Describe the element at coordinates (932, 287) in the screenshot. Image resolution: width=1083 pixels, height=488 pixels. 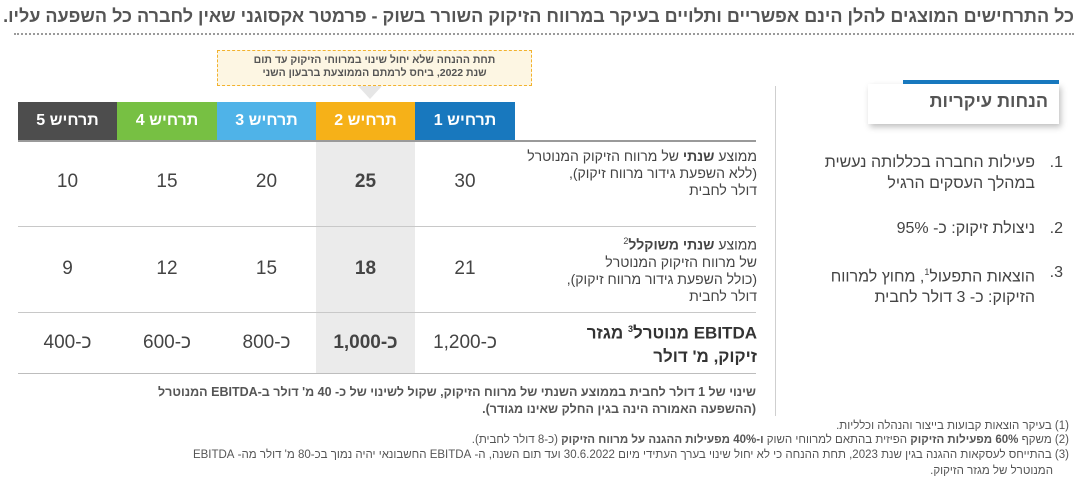
I see `assumption-text-part: , מחוץ למרווח הזיקוק: כ- 3 דולר לחבית` at that location.